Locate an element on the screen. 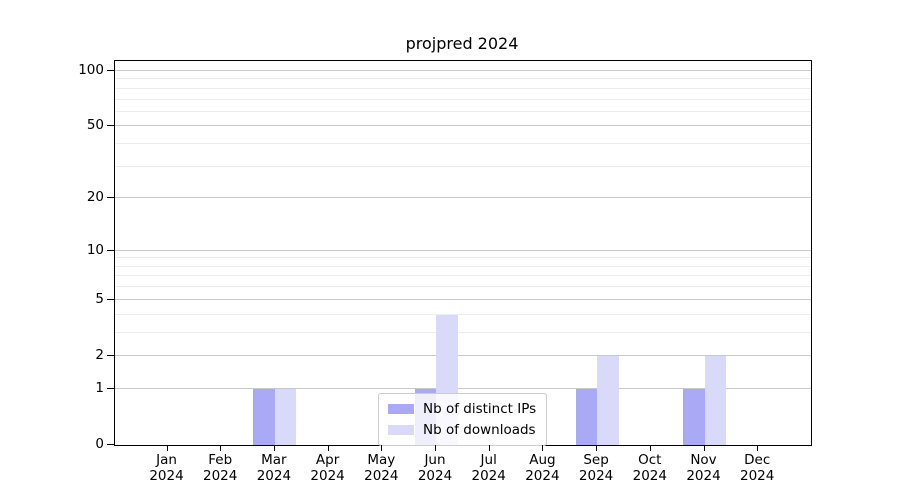 This screenshot has width=900, height=500. bar-distinct-ips-nov is located at coordinates (694, 417).